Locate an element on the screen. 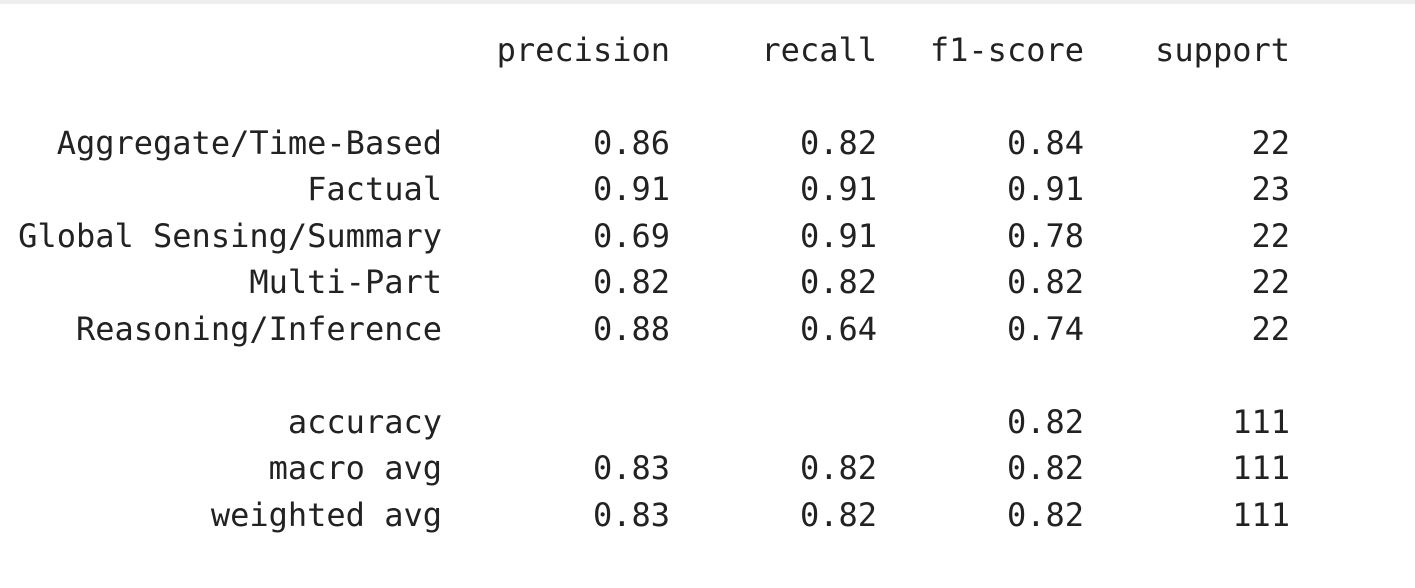  row-precision: 0.88 is located at coordinates (631, 329).